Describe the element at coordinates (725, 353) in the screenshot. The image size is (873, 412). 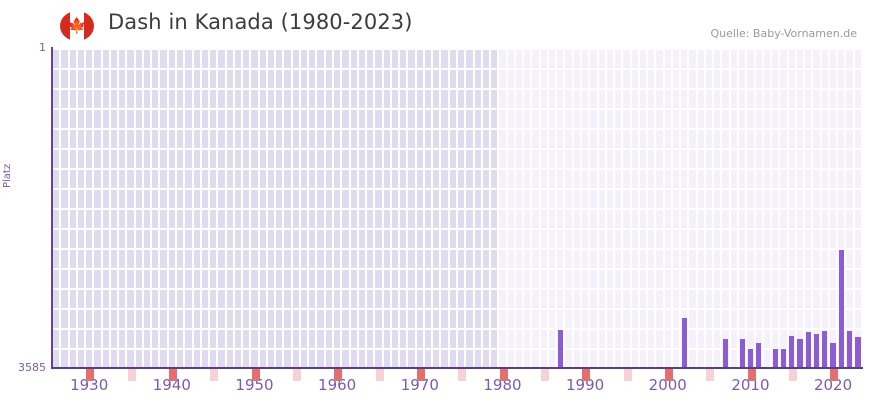
I see `bar-2007` at that location.